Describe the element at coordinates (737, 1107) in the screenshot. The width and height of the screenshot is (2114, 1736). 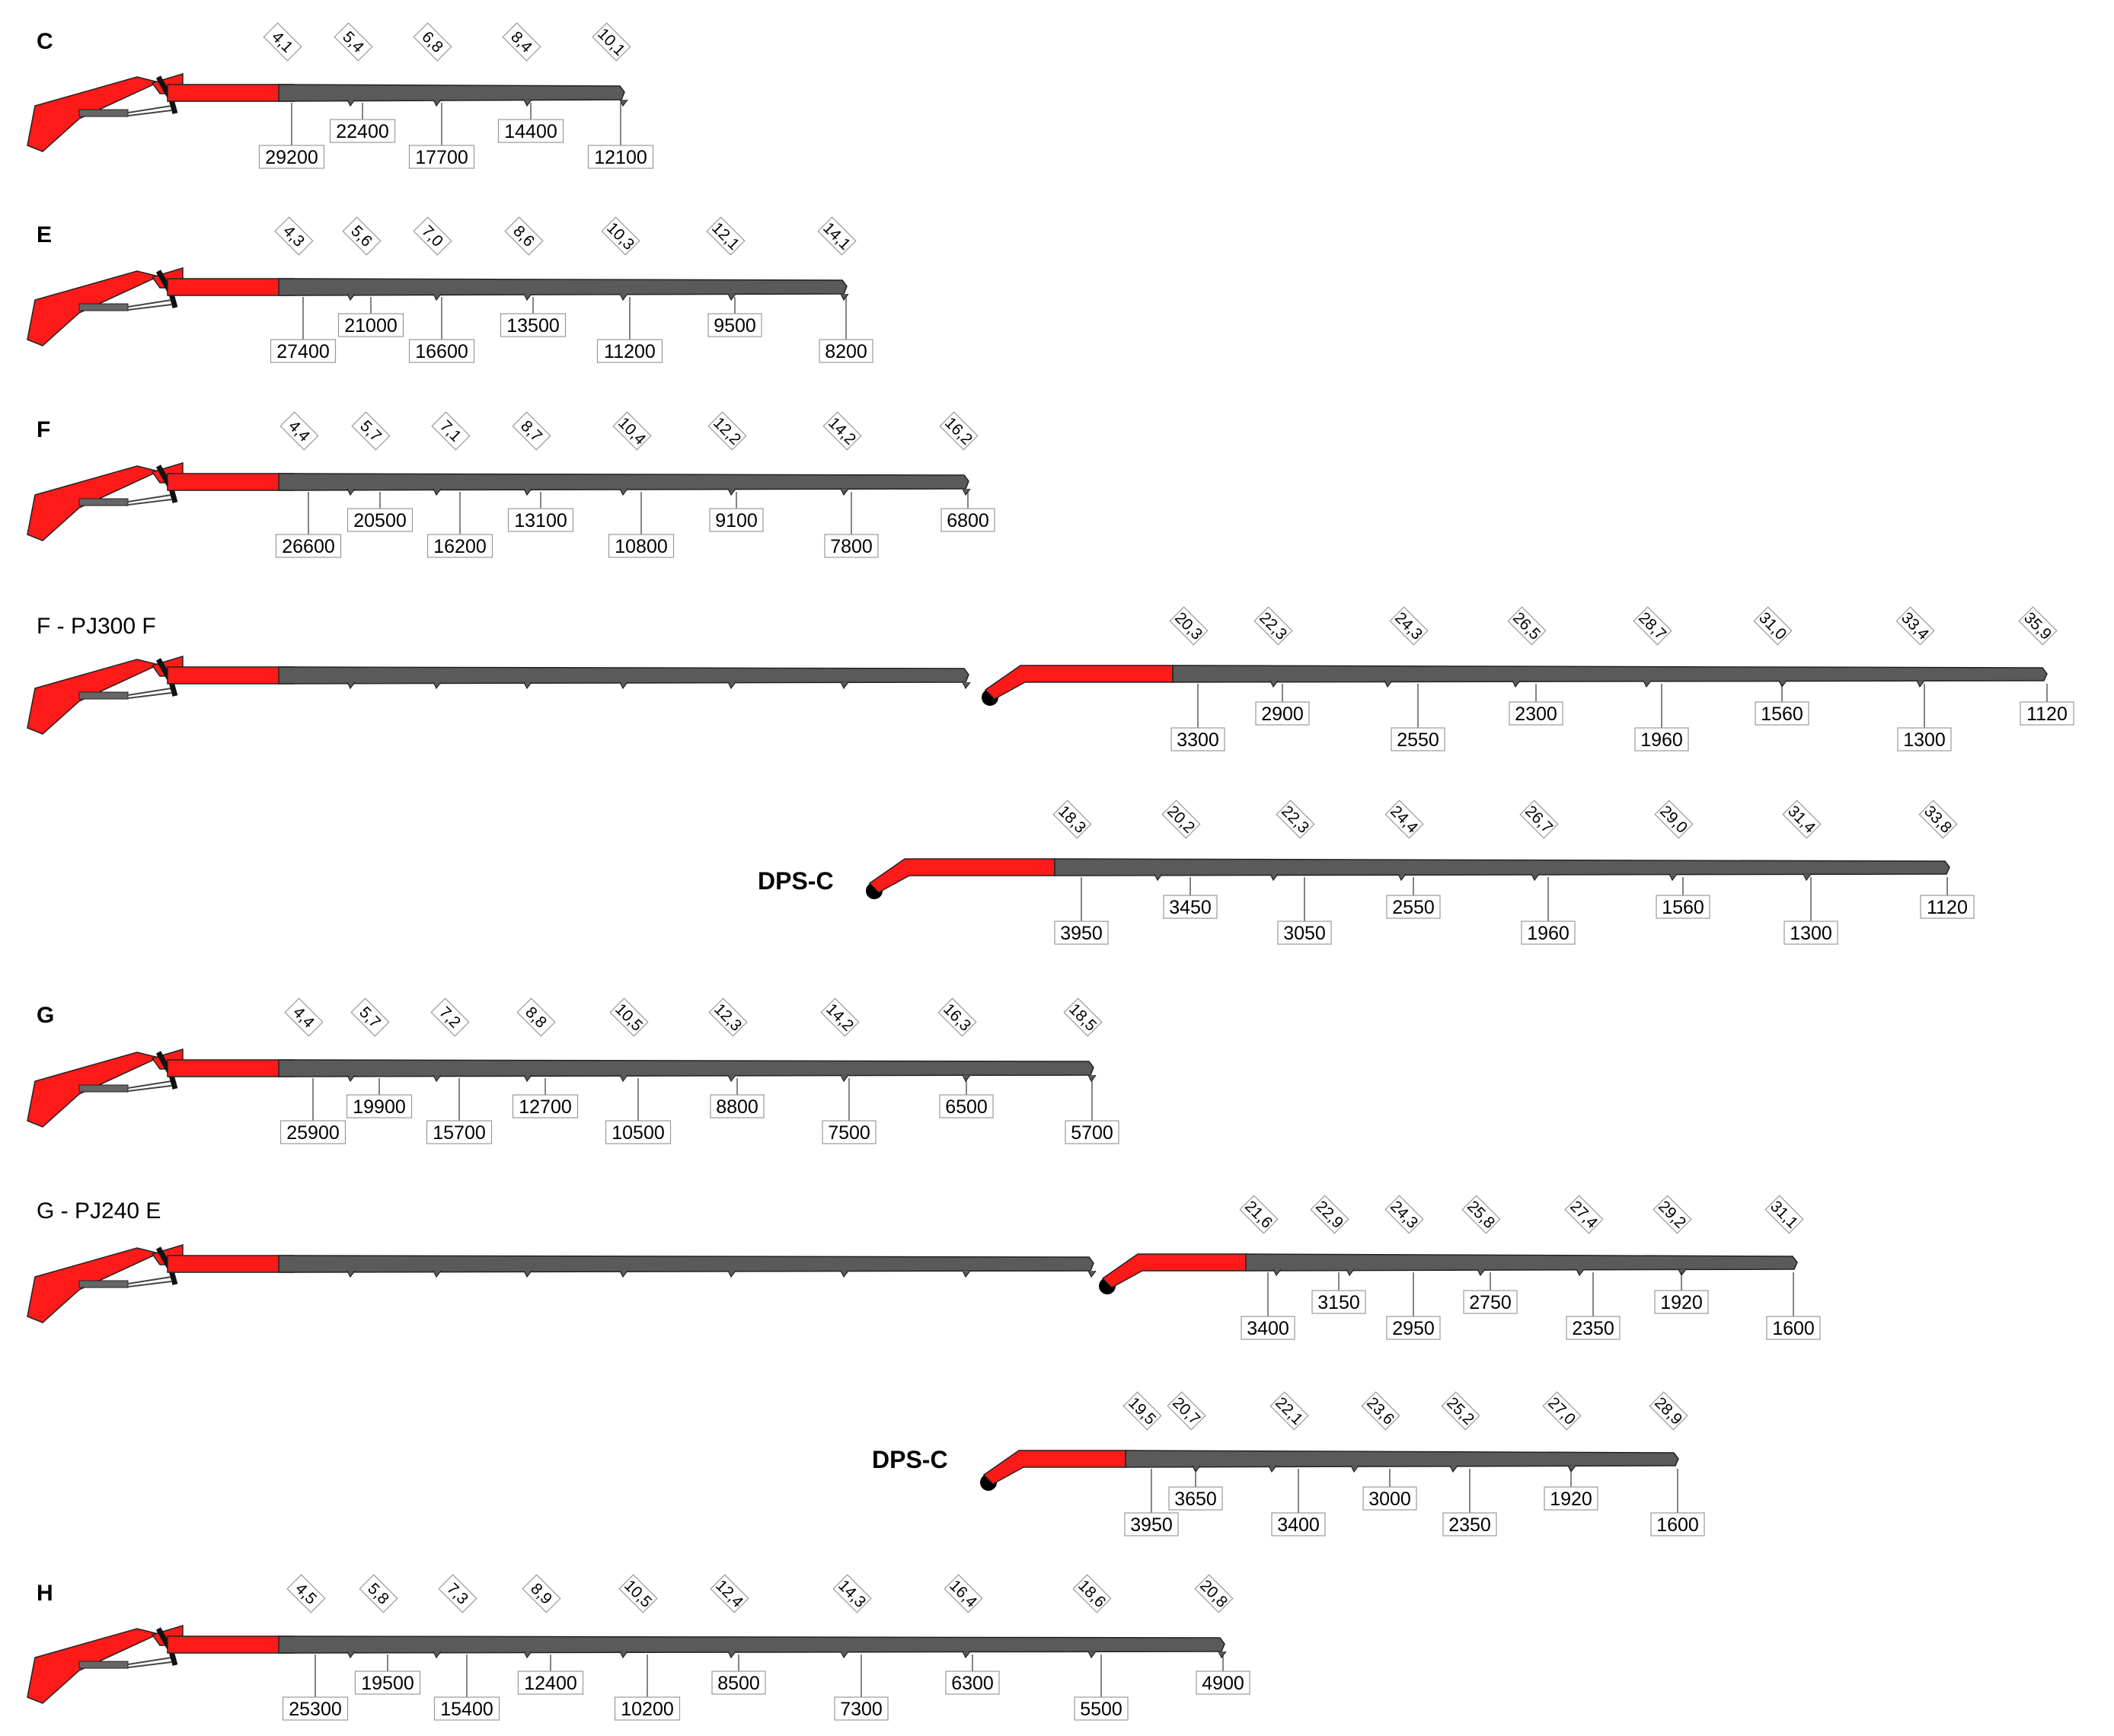
I see `load-value: 8800` at that location.